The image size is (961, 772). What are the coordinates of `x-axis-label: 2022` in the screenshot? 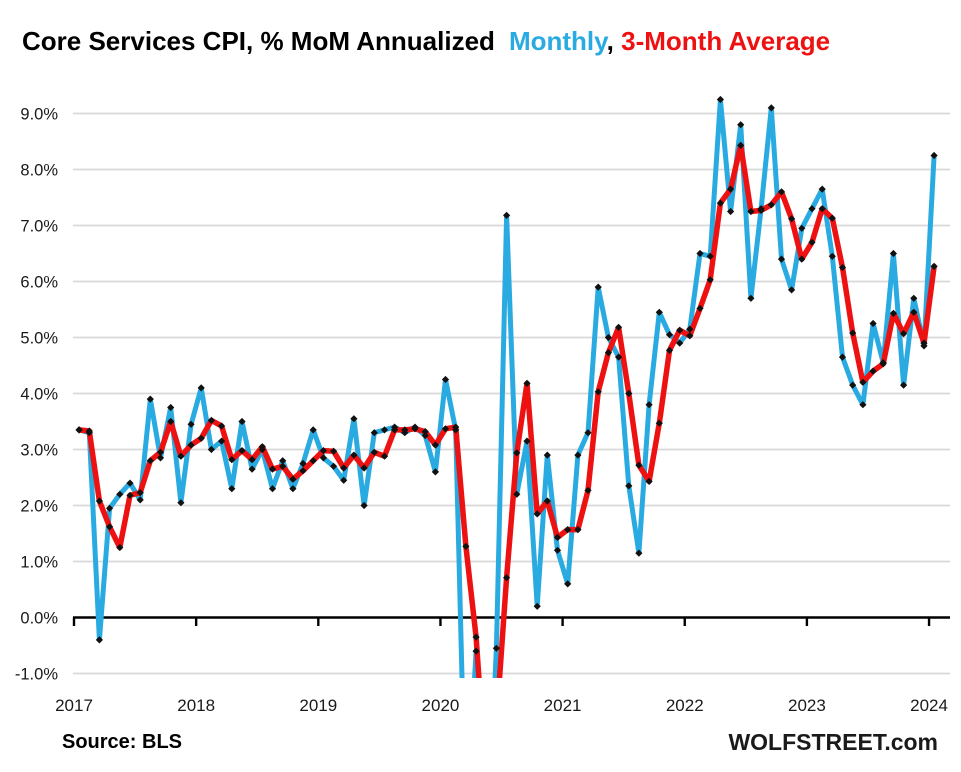 It's located at (685, 705).